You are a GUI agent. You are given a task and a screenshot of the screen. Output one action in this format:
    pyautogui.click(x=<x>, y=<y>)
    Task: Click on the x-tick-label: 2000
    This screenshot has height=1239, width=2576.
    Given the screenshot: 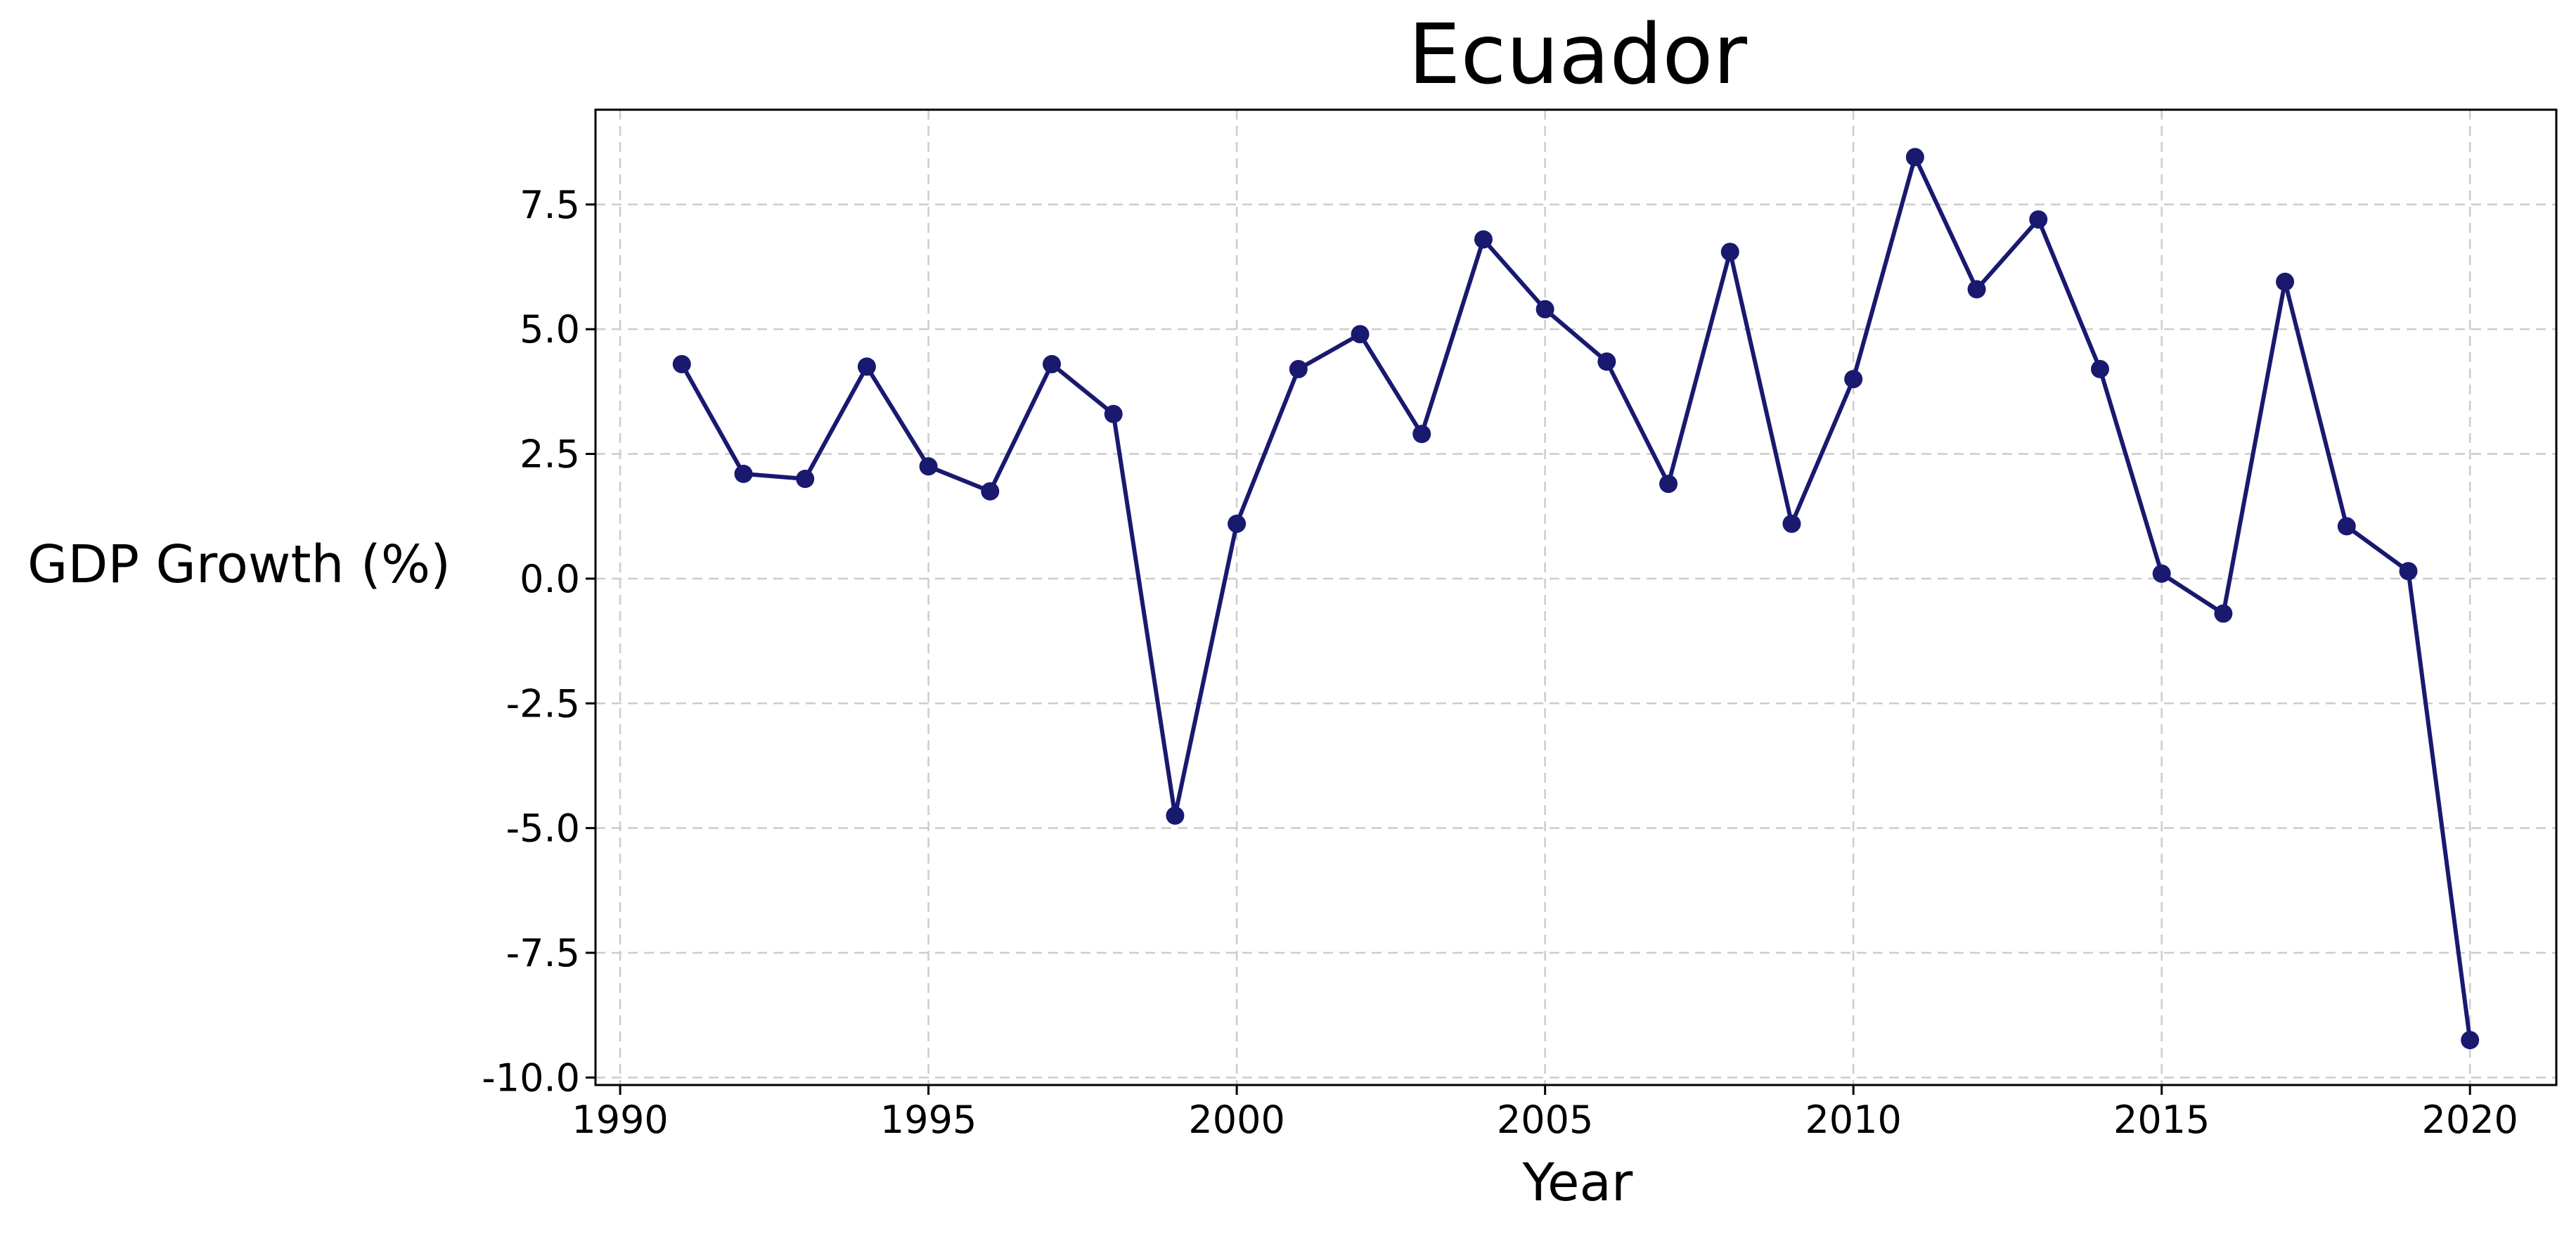 What is the action you would take?
    pyautogui.click(x=1236, y=1120)
    